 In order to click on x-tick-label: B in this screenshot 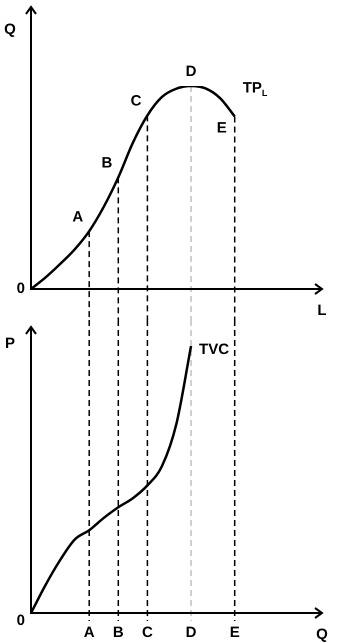, I will do `click(118, 633)`.